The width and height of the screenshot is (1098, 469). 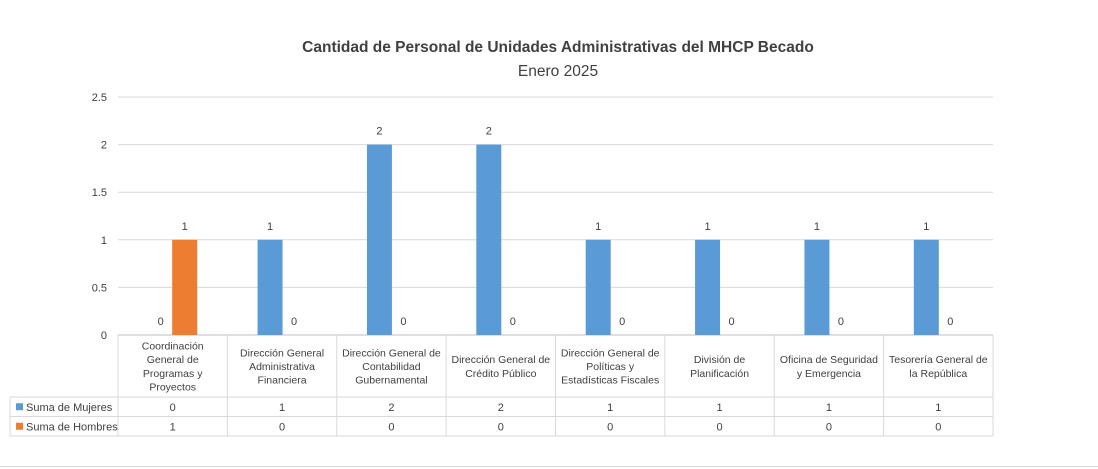 What do you see at coordinates (829, 367) in the screenshot?
I see `x-tick-label: Oficina de Seguridad y Emergencia` at bounding box center [829, 367].